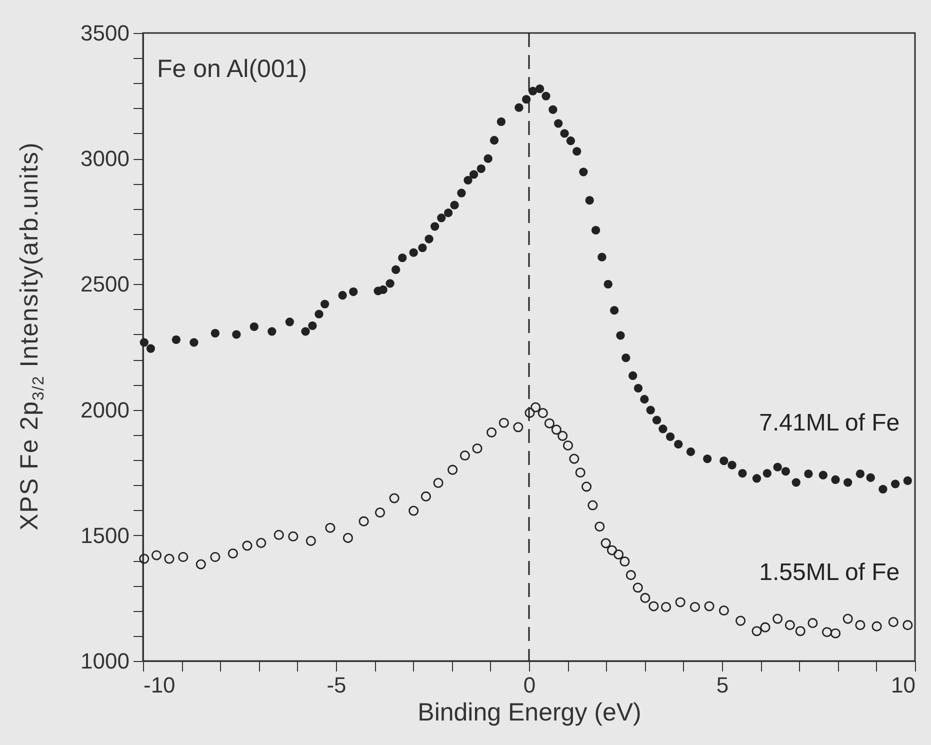  Describe the element at coordinates (105, 661) in the screenshot. I see `y-tick-label: 1000` at that location.